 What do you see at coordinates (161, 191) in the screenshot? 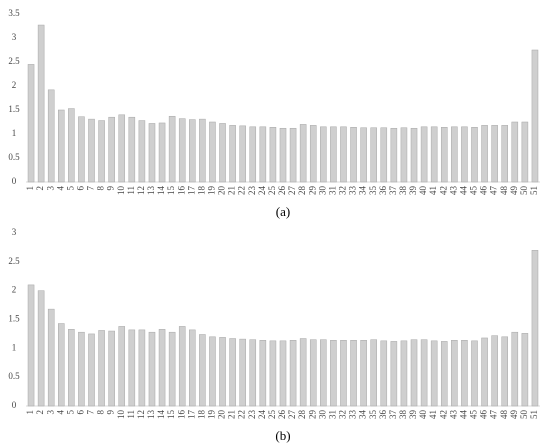
I see `x-tick-label: 14` at bounding box center [161, 191].